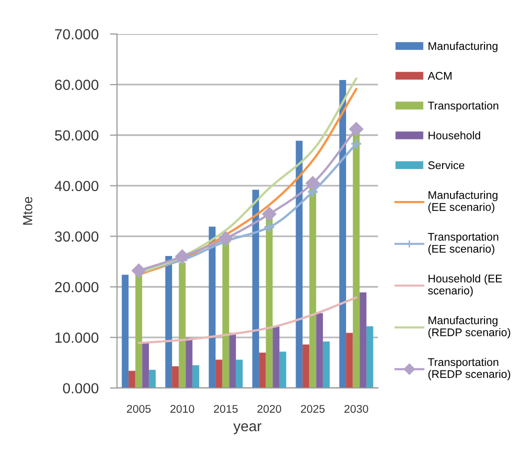 Image resolution: width=531 pixels, height=456 pixels. I want to click on x-tick-label: 2010, so click(182, 408).